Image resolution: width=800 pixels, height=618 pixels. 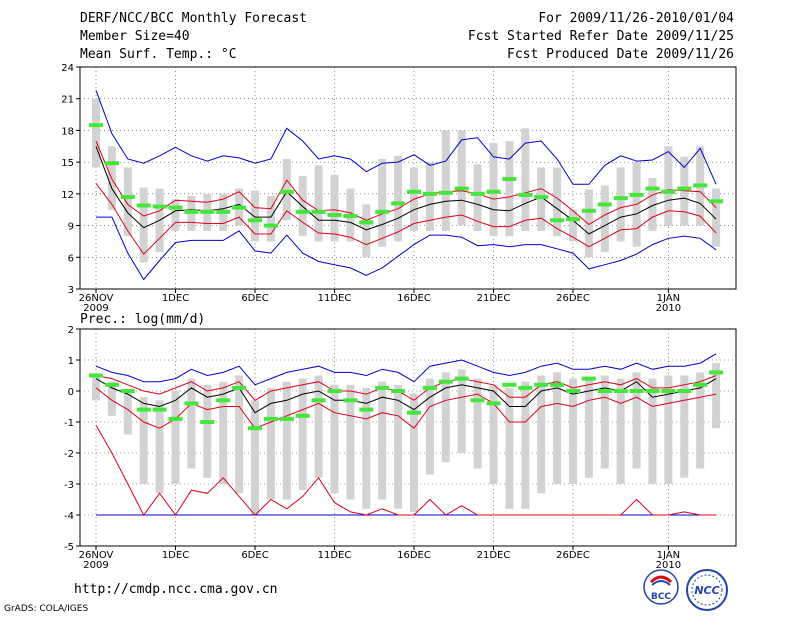 I want to click on precip-xtick-label: 26NOV, so click(x=96, y=555).